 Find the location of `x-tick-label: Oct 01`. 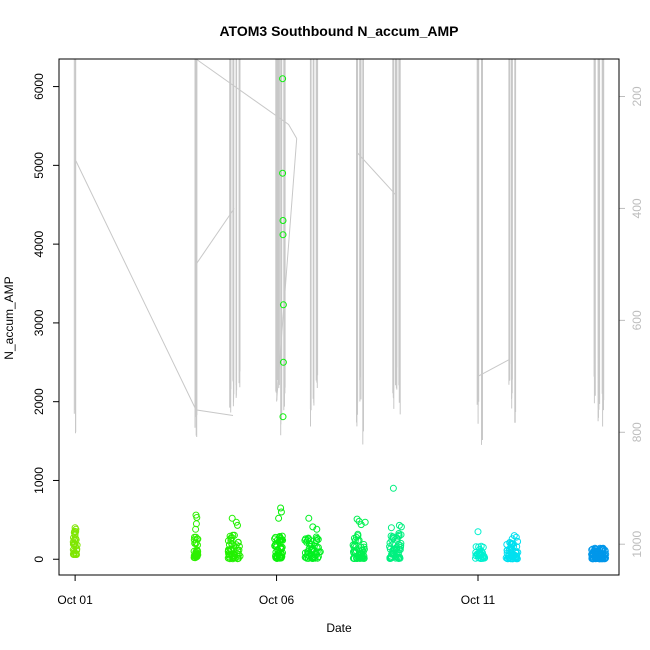

x-tick-label: Oct 01 is located at coordinates (75, 600).